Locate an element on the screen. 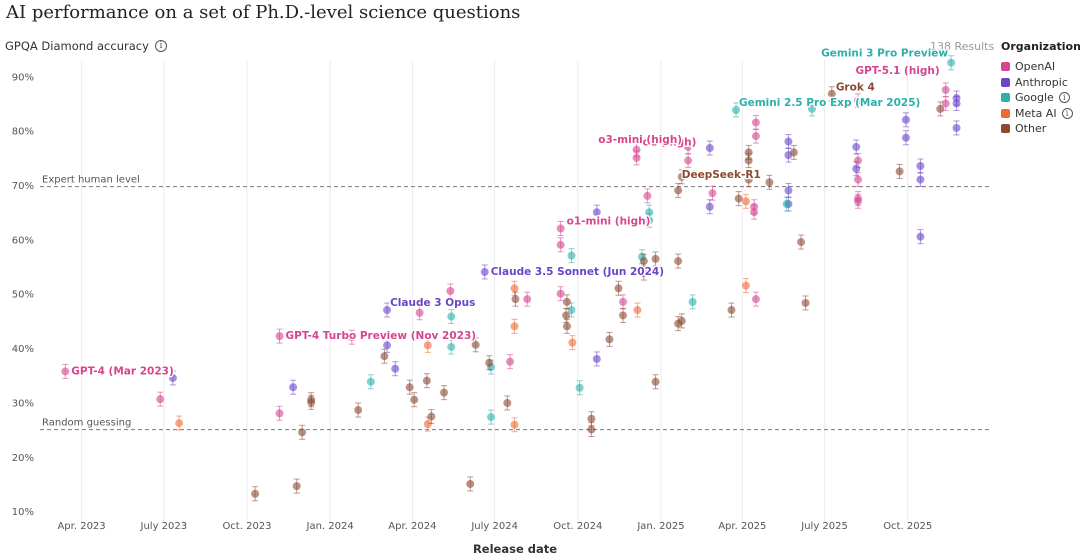 The height and width of the screenshot is (560, 1080). legend-item-meta-ai: Meta AI i is located at coordinates (1040, 114).